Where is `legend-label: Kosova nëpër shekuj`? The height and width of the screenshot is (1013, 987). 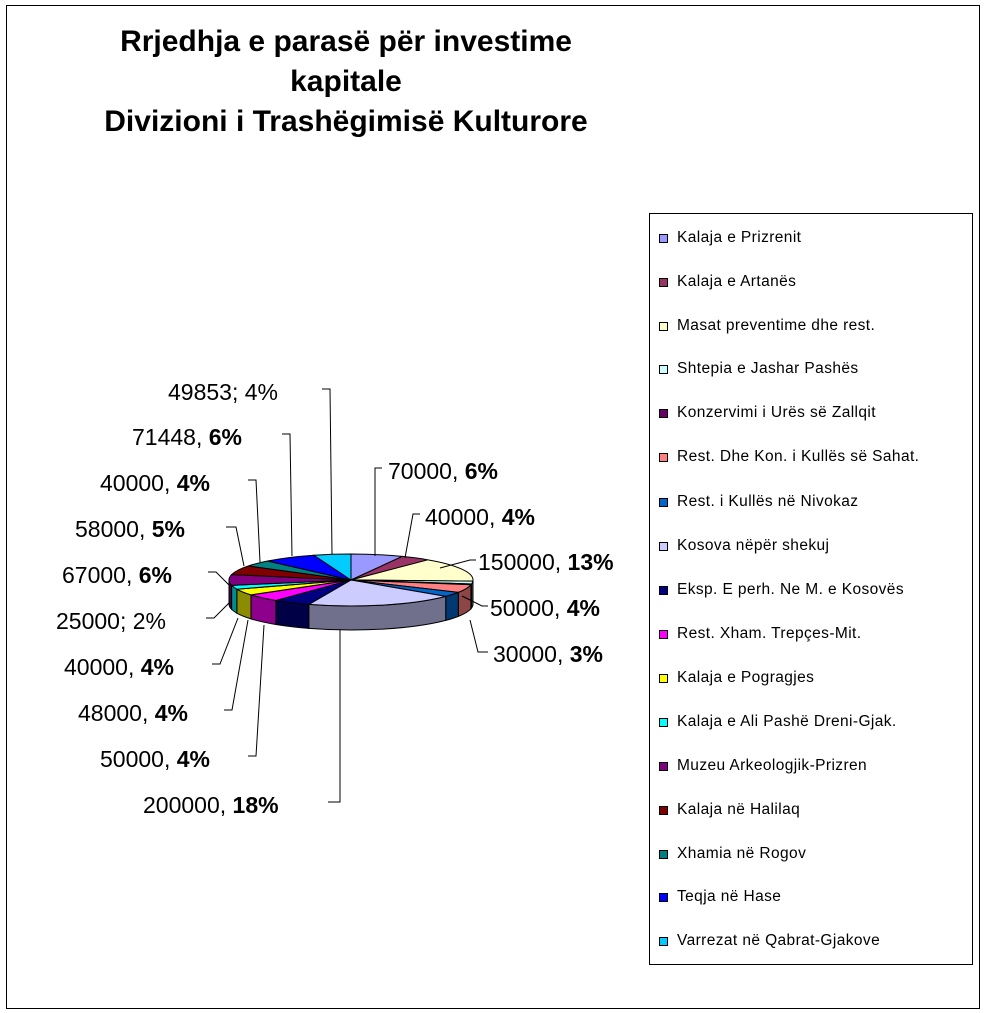
legend-label: Kosova nëpër shekuj is located at coordinates (753, 545).